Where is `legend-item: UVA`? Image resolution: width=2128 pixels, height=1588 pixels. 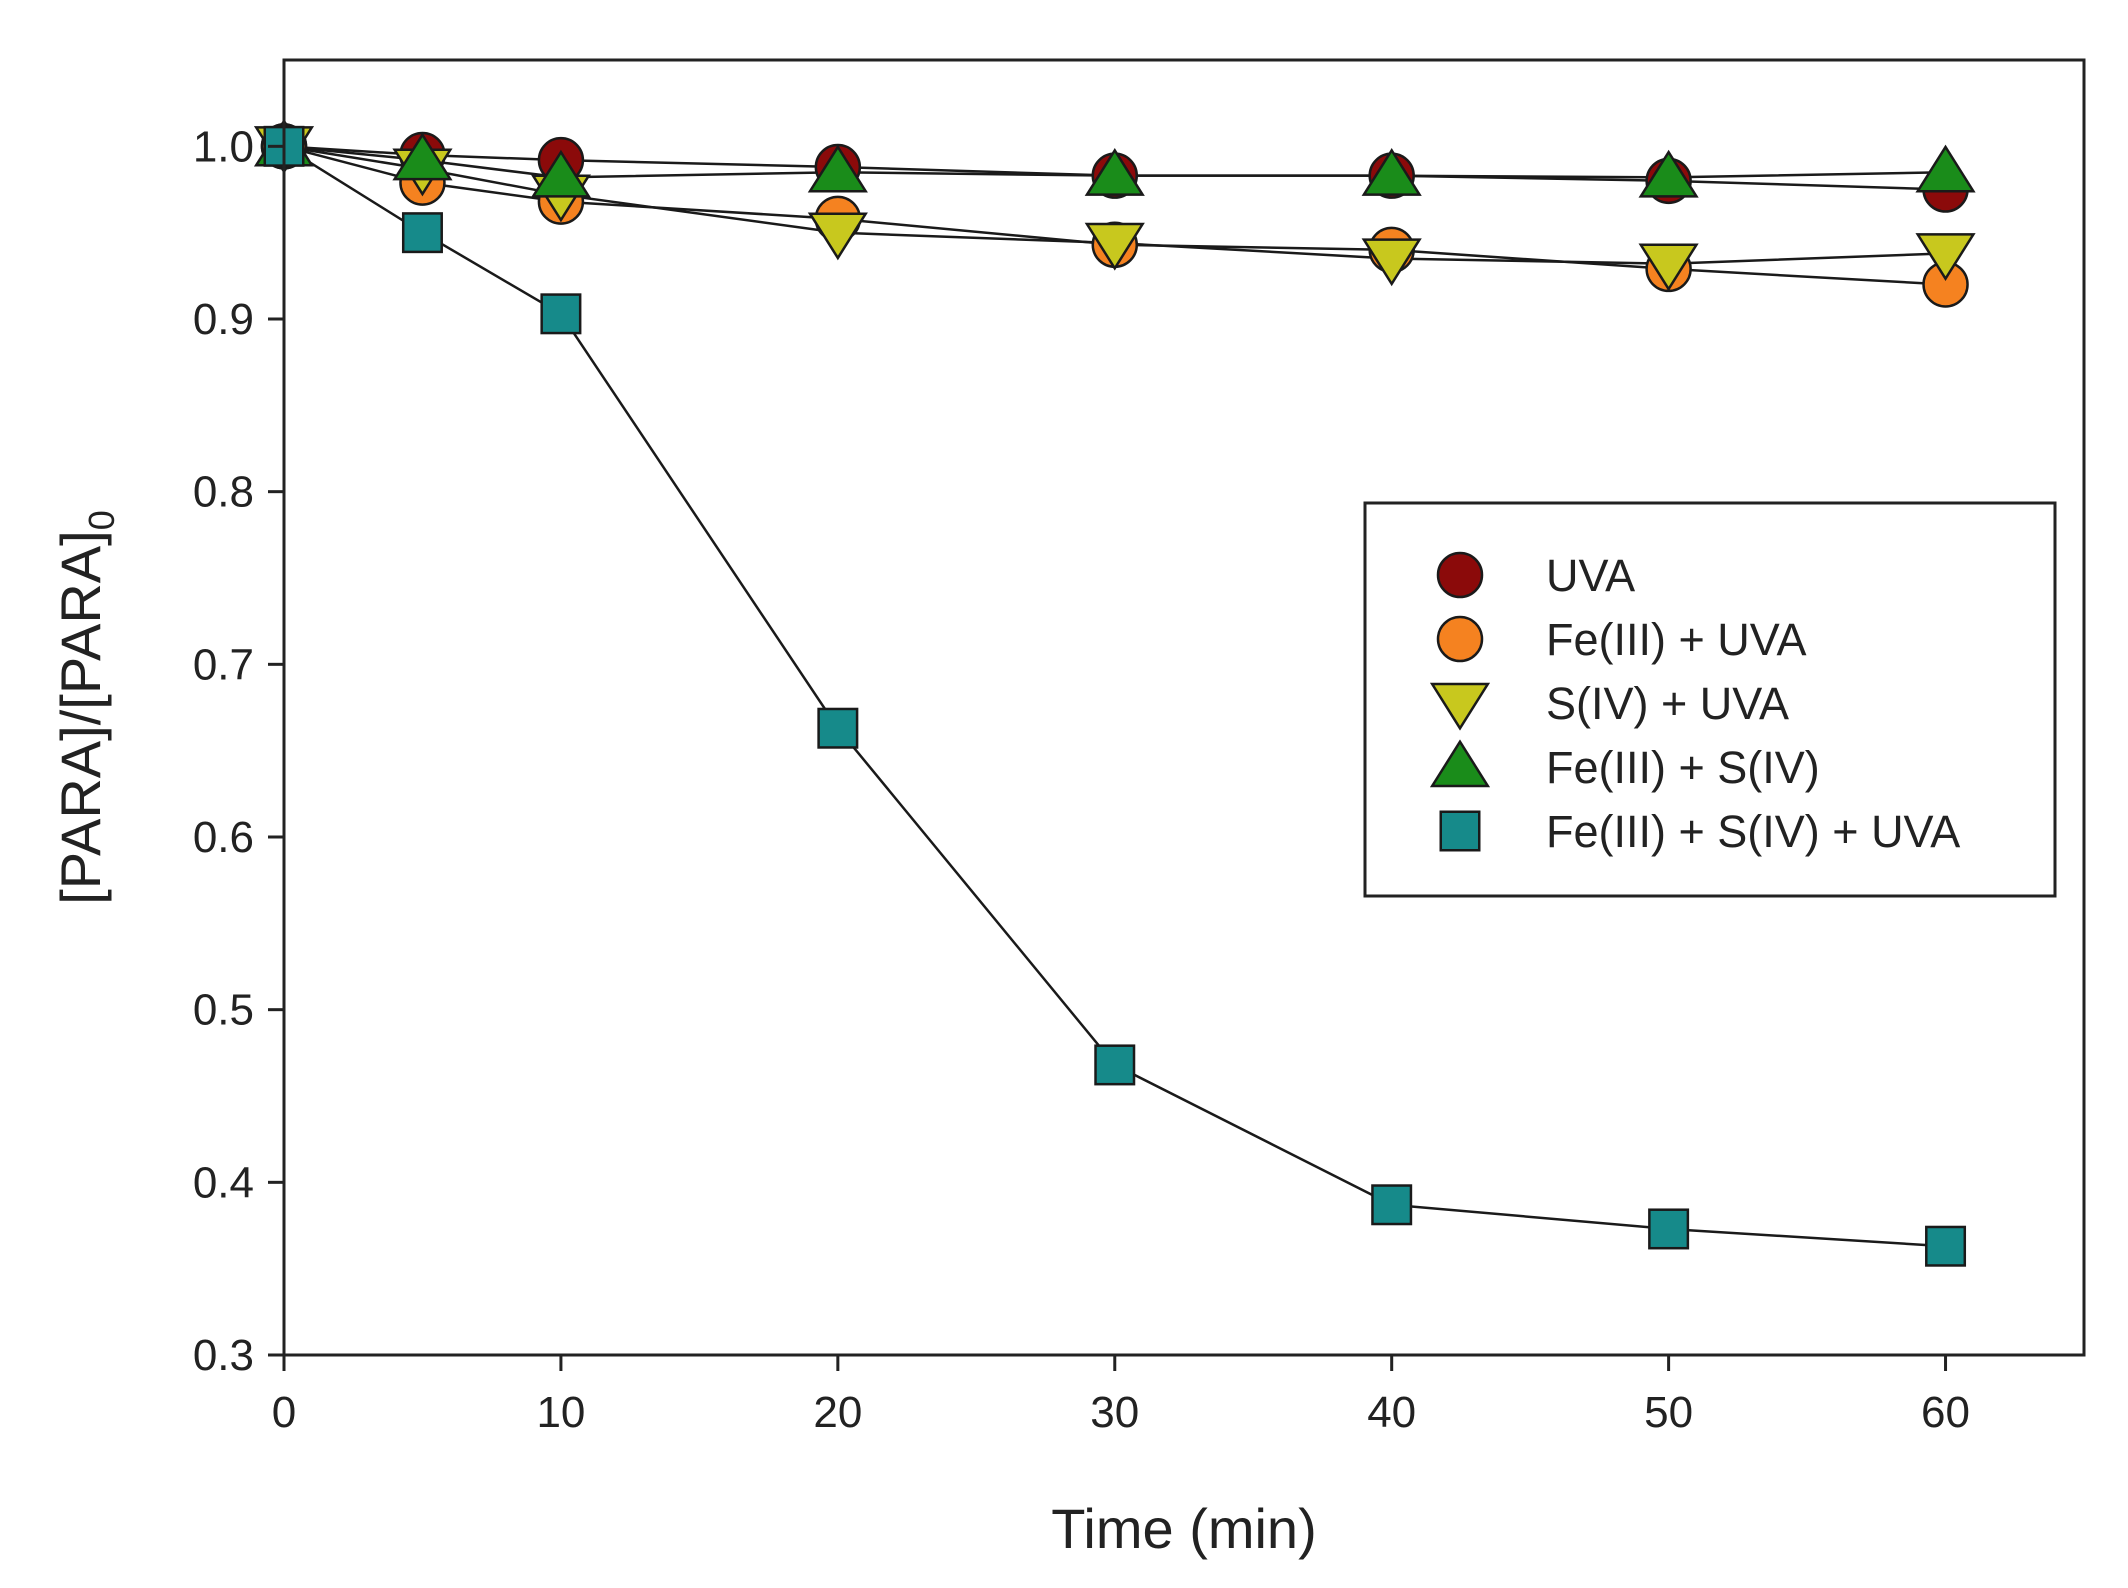
legend-item: UVA is located at coordinates (1535, 575).